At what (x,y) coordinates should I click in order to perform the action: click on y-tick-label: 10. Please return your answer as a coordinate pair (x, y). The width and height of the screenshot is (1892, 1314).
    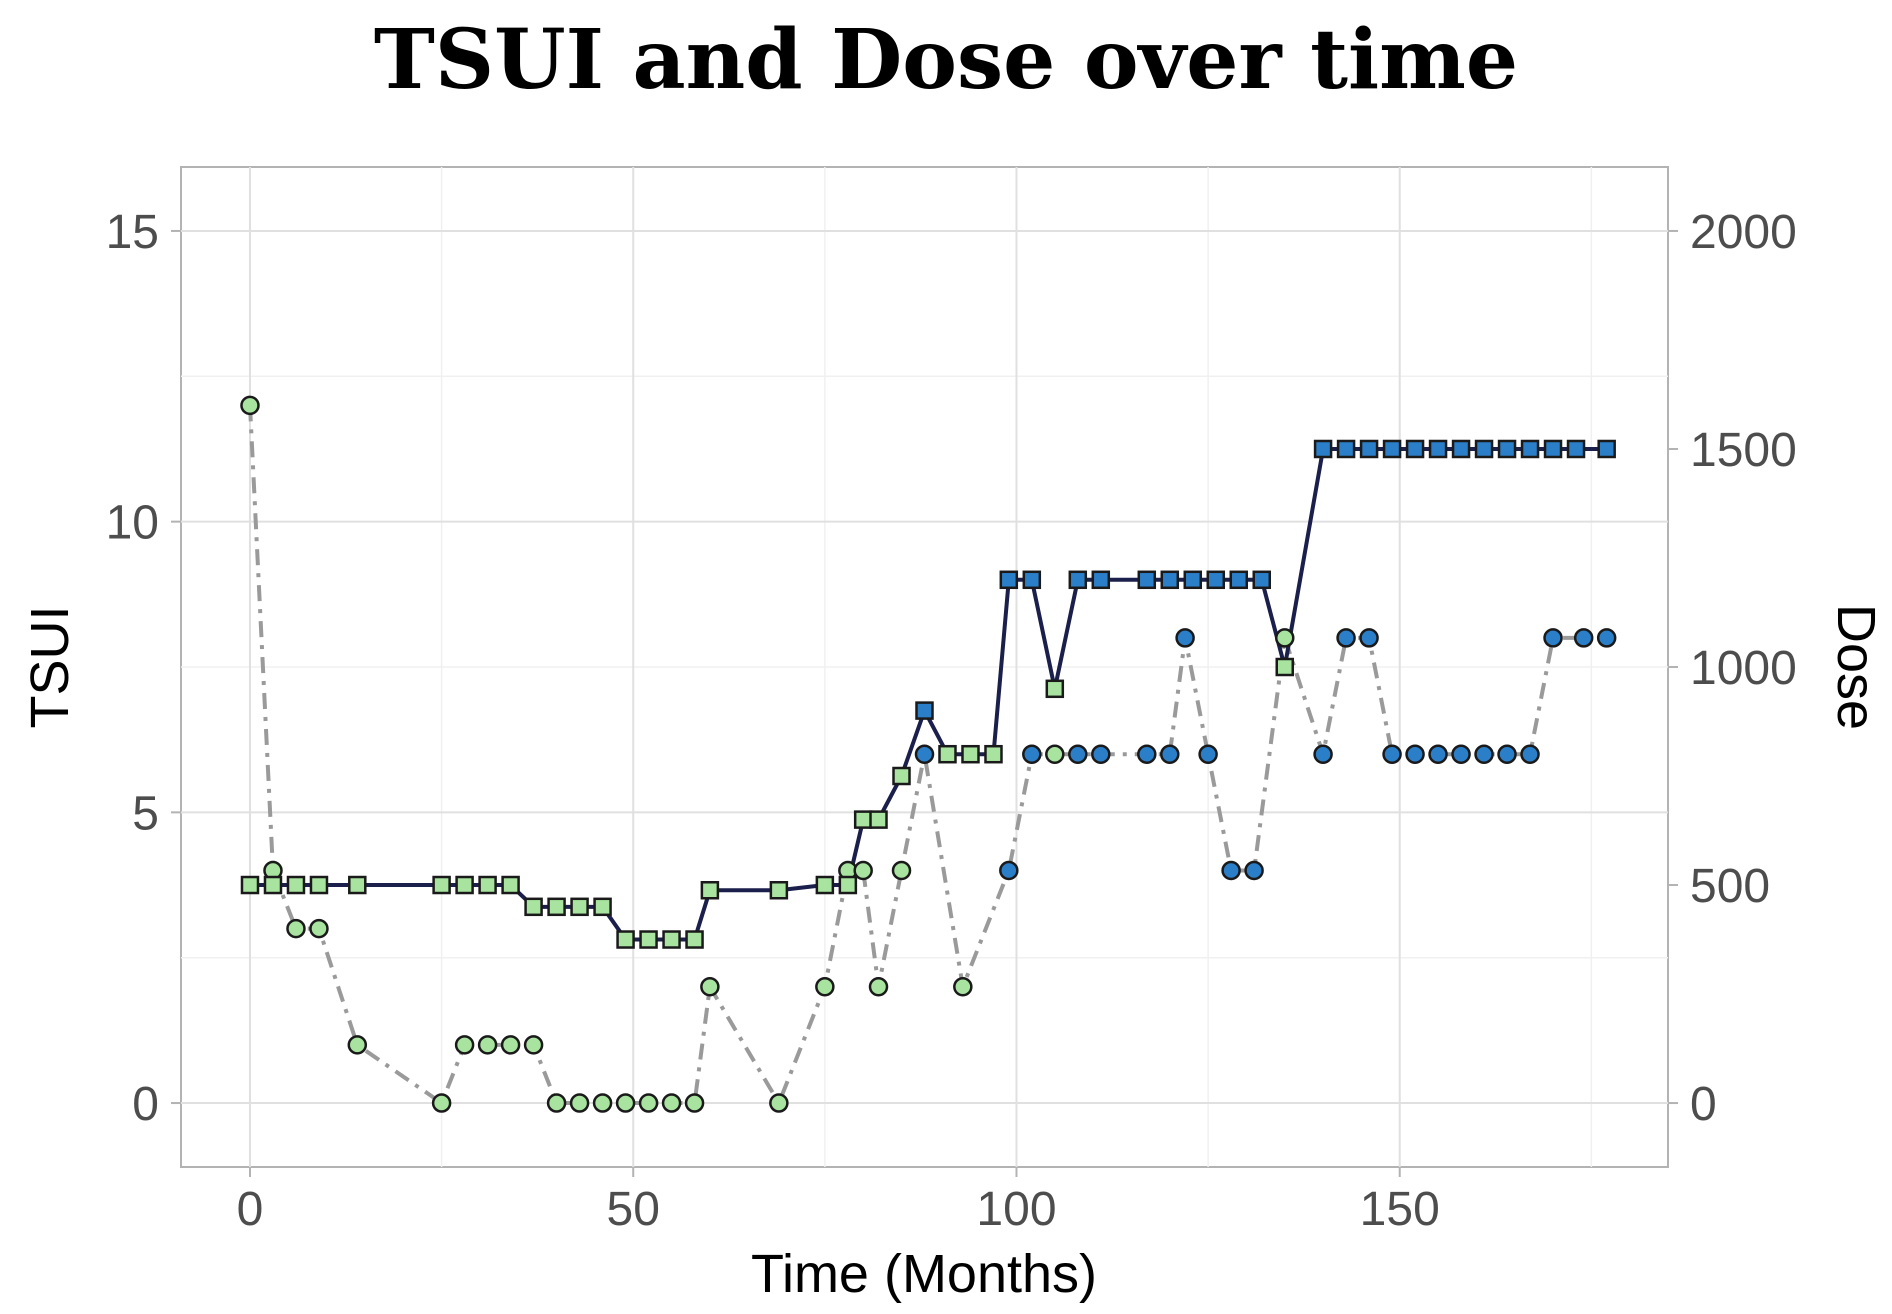
    Looking at the image, I should click on (132, 523).